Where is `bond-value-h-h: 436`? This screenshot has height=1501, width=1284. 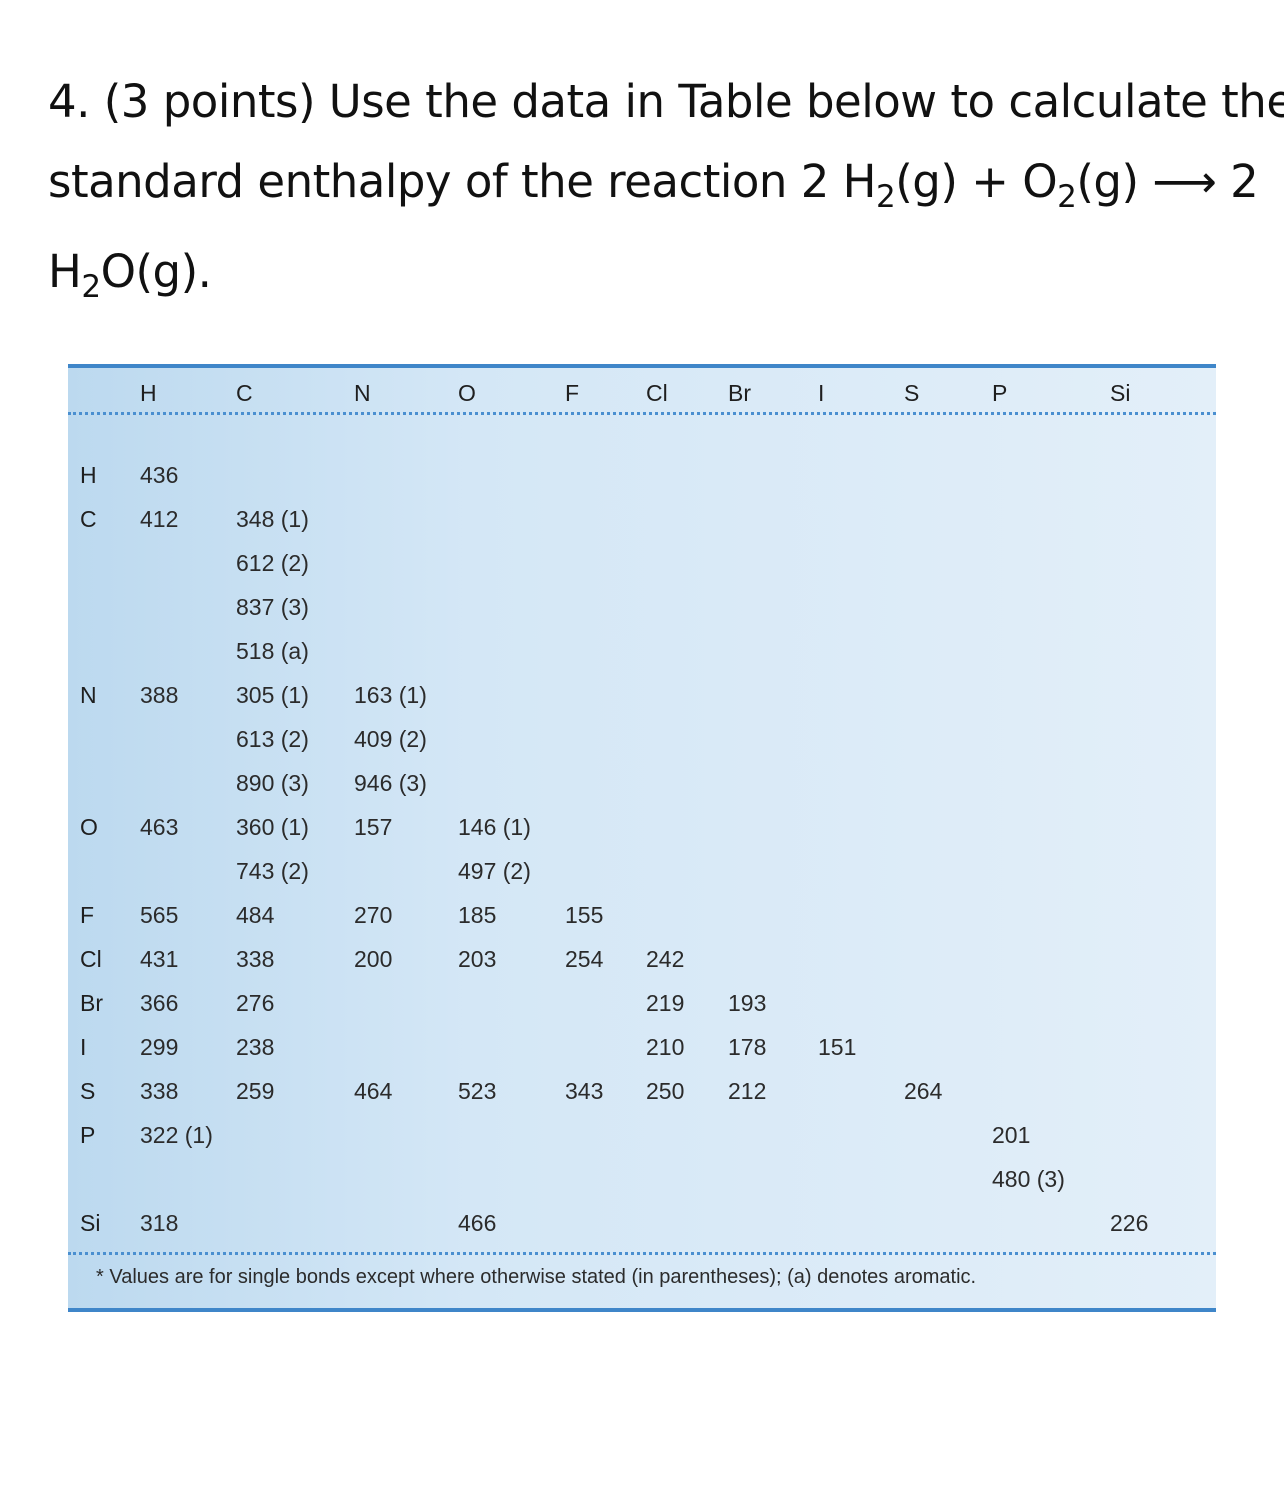
bond-value-h-h: 436 is located at coordinates (159, 475).